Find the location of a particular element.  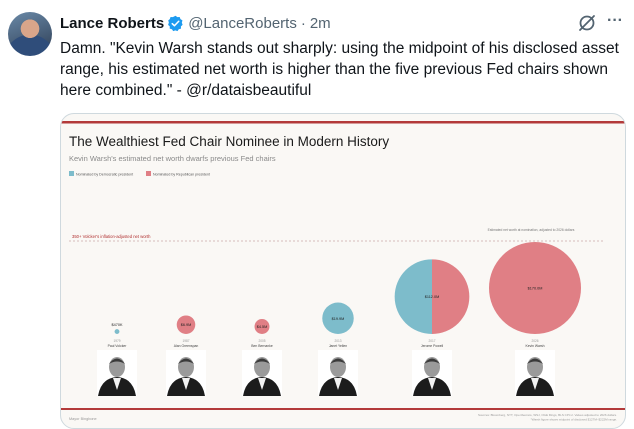

bubble-year-label: 1979 is located at coordinates (116, 341).